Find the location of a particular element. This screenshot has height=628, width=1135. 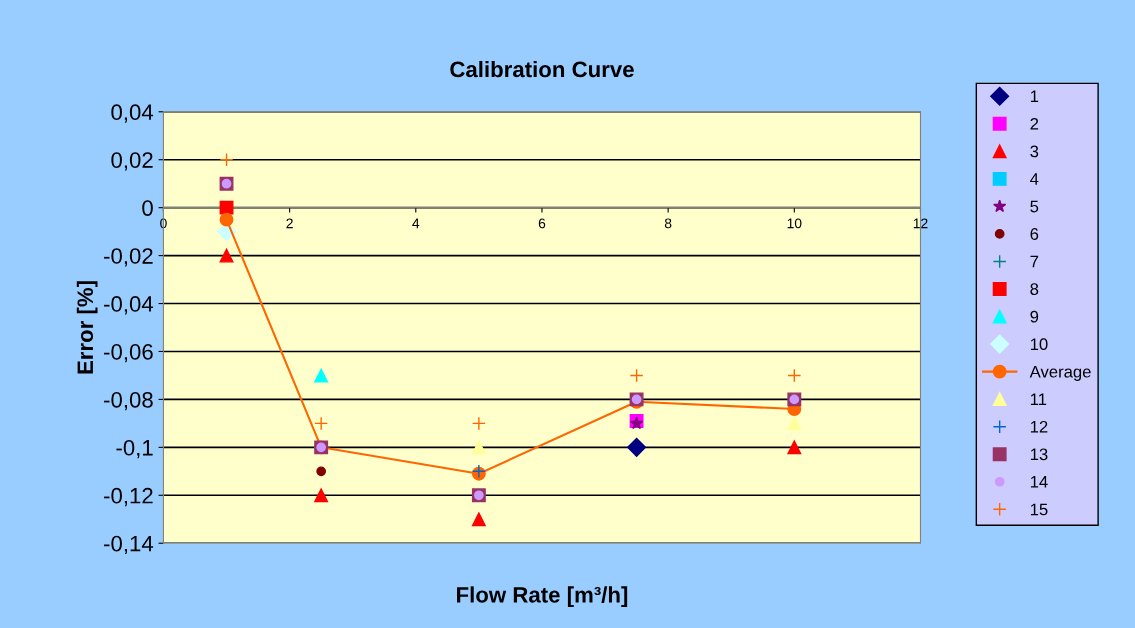

chart-title: Calibration Curve is located at coordinates (542, 69).